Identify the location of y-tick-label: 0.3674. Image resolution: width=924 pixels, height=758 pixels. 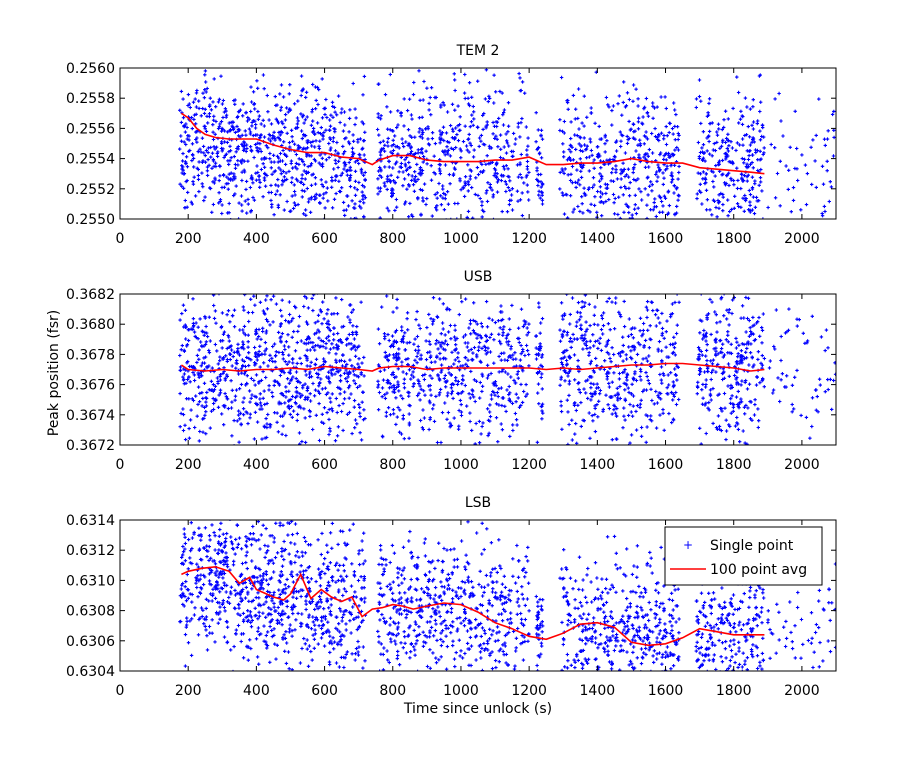
(90, 416).